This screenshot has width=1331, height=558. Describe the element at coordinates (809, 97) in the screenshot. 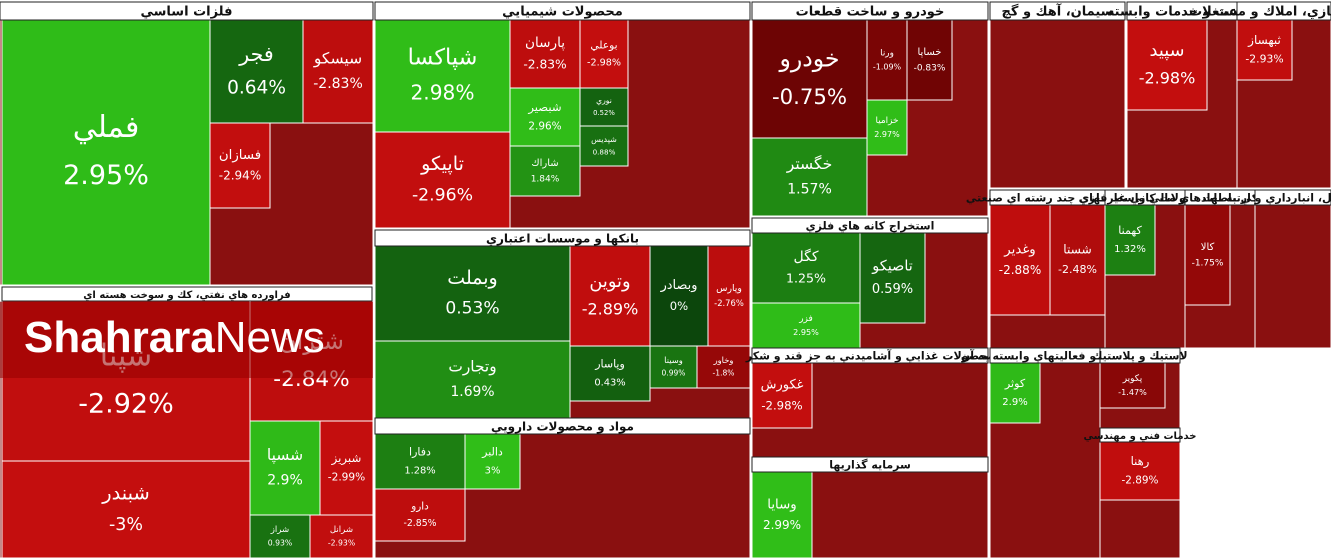

I see `tile-value: -0.75%` at that location.